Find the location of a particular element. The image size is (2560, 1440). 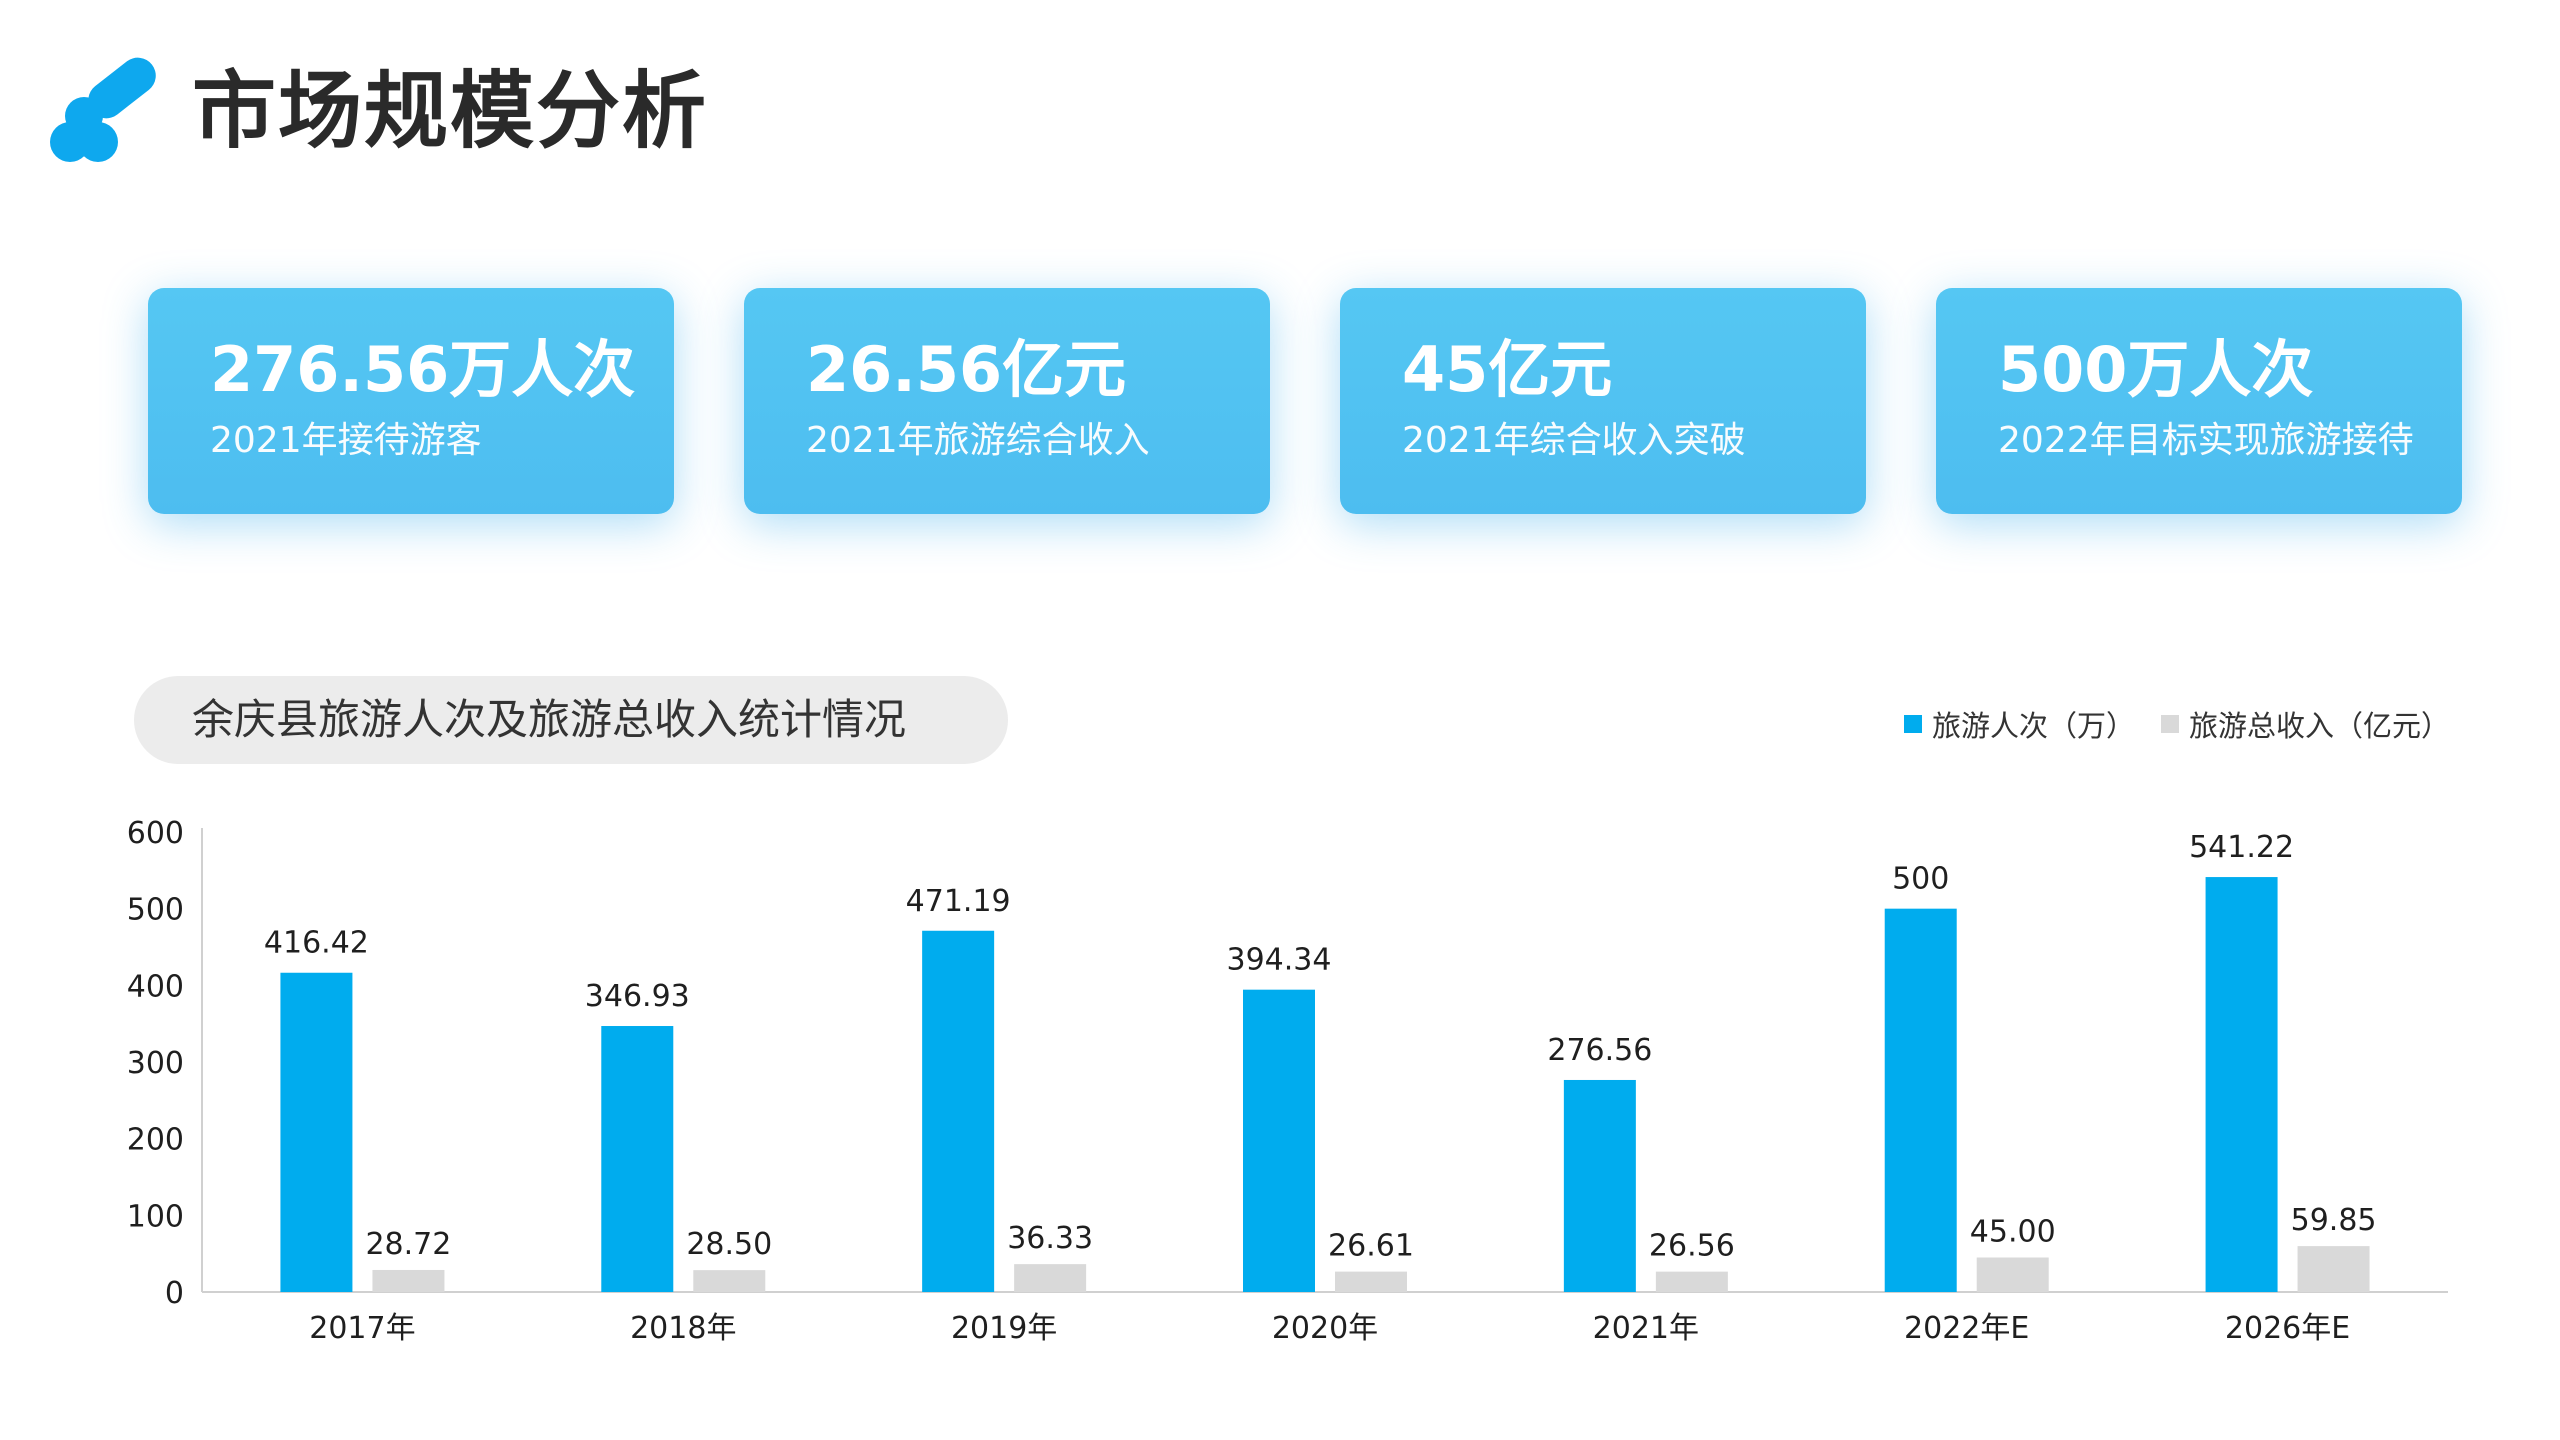

data-label-revenue: 59.85 is located at coordinates (2334, 1220).